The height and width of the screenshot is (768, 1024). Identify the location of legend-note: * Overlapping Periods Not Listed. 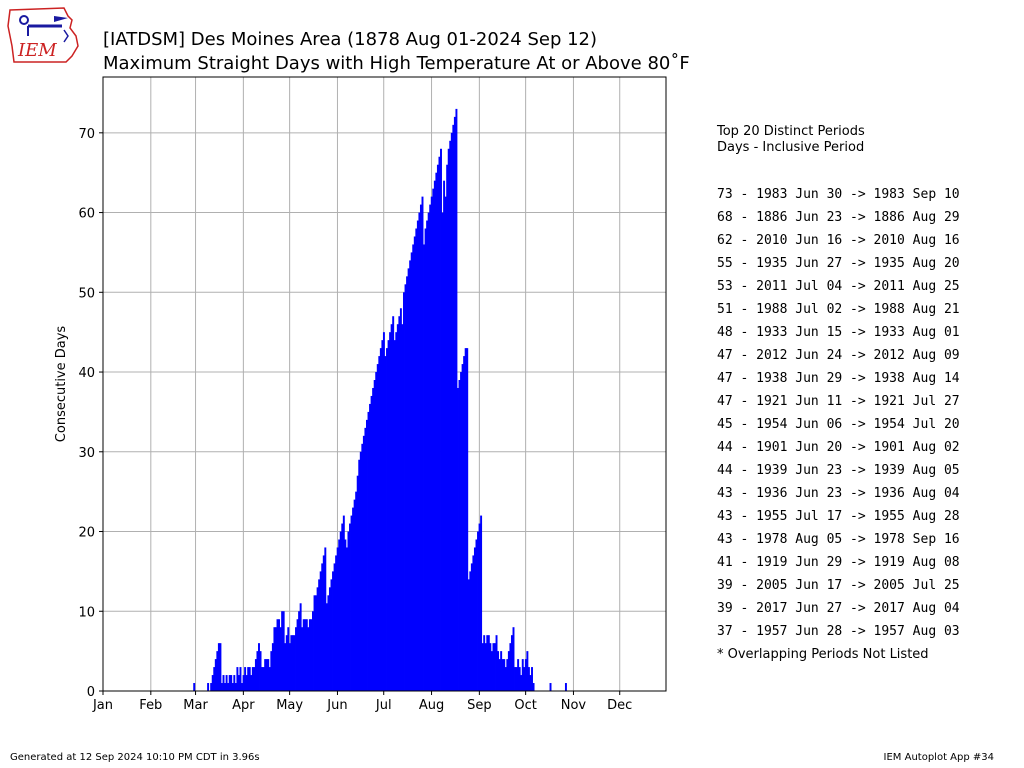
(823, 654).